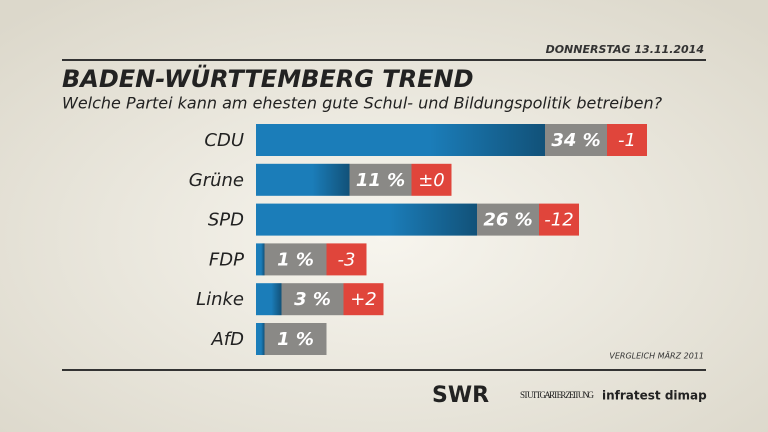 Image resolution: width=768 pixels, height=432 pixels. I want to click on category-label: Linke, so click(220, 299).